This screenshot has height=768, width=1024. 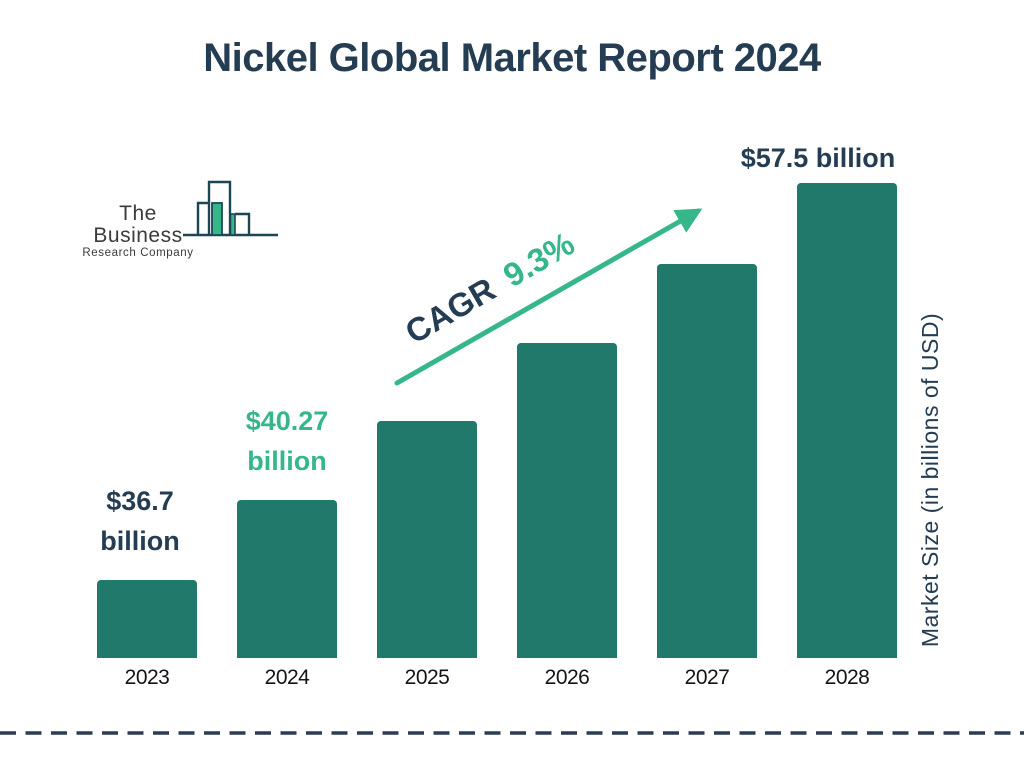 What do you see at coordinates (287, 677) in the screenshot?
I see `x-tick-2024: 2024` at bounding box center [287, 677].